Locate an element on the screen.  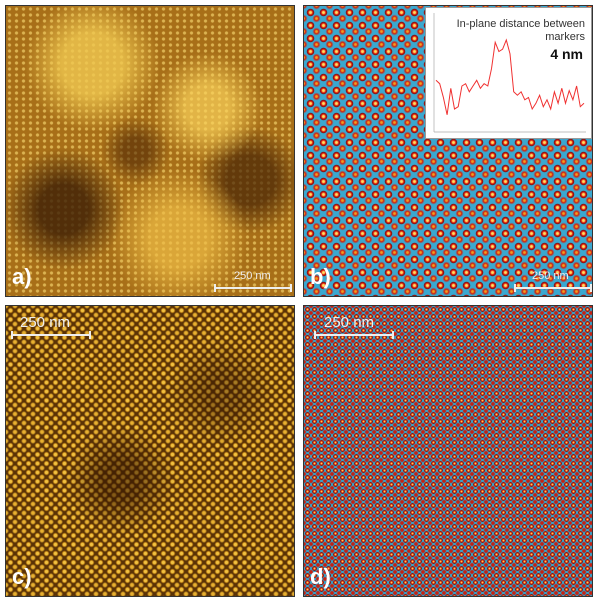
profile-plot is located at coordinates (509, 73).